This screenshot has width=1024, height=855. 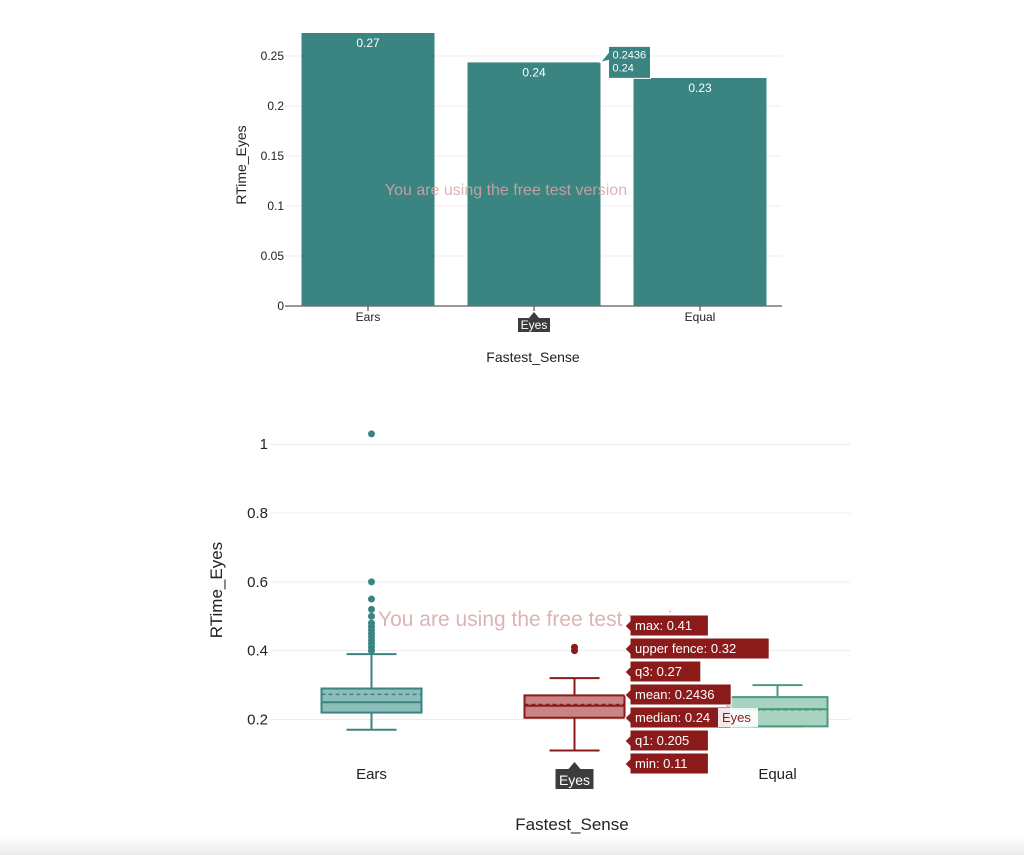 What do you see at coordinates (685, 648) in the screenshot?
I see `box-tooltip-text: upper fence: 0.32` at bounding box center [685, 648].